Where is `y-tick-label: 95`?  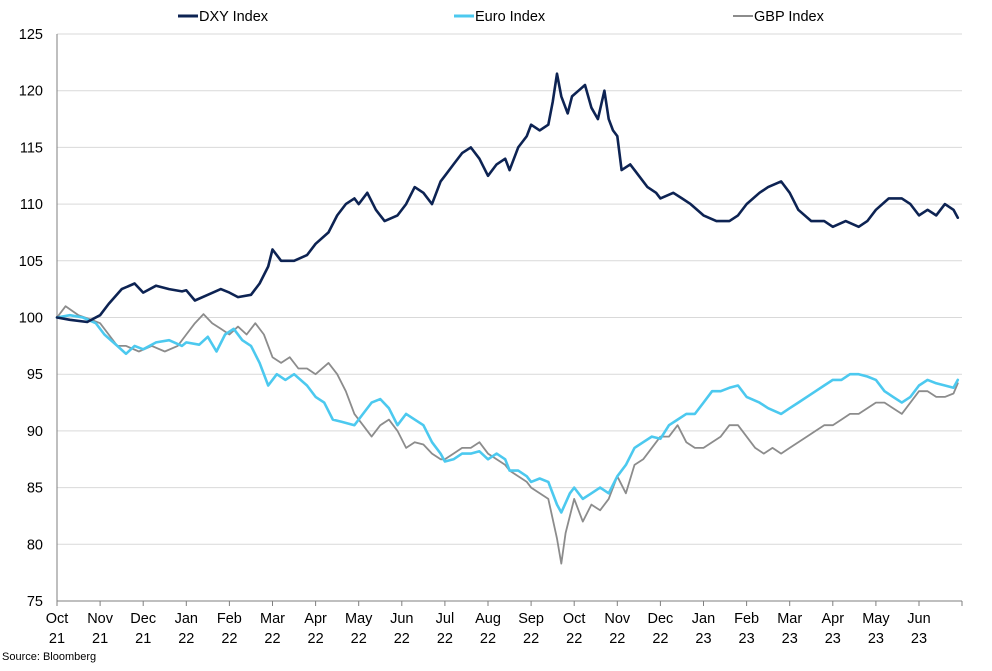
y-tick-label: 95 is located at coordinates (35, 375).